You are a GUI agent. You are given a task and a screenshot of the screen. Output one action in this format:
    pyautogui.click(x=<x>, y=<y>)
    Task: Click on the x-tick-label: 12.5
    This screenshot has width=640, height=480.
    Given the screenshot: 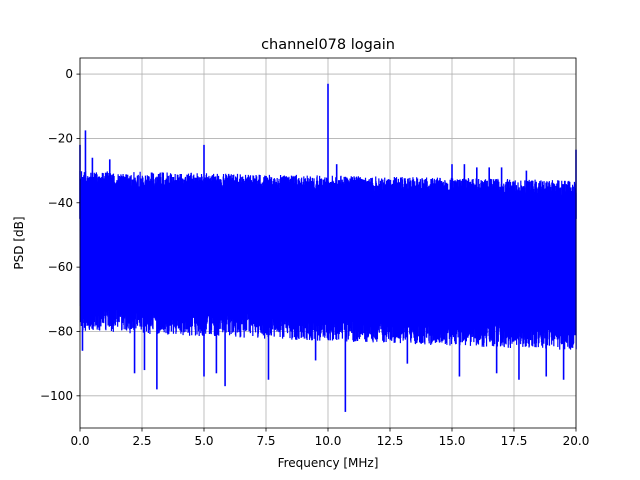 What is the action you would take?
    pyautogui.click(x=390, y=441)
    